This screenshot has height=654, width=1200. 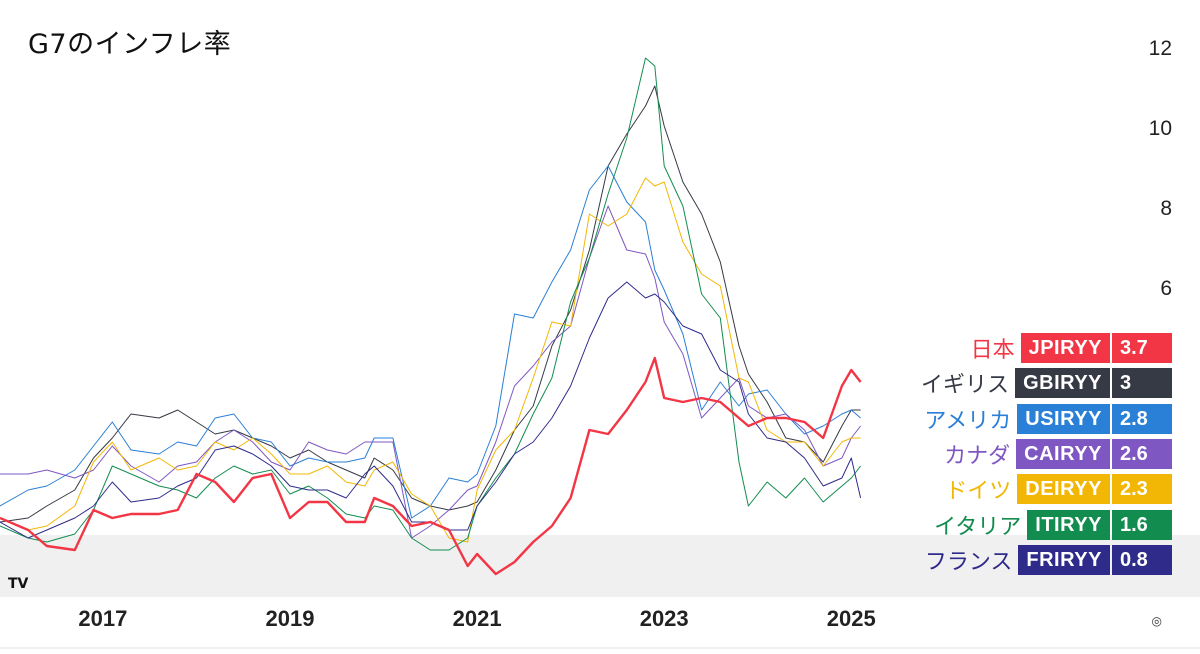 I want to click on legend-country-name: アメリカ, so click(x=968, y=421).